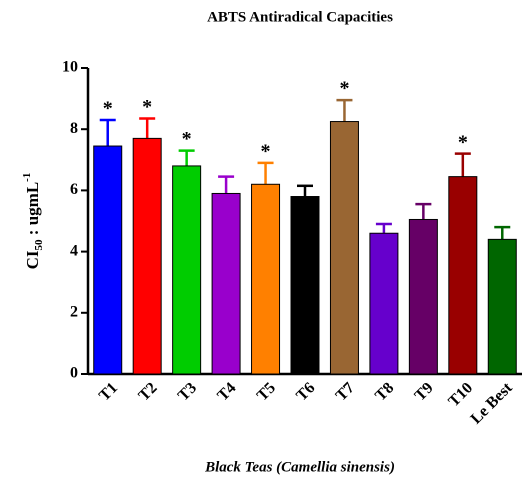 The height and width of the screenshot is (484, 532). What do you see at coordinates (492, 403) in the screenshot?
I see `x-tick-label: Le Best` at bounding box center [492, 403].